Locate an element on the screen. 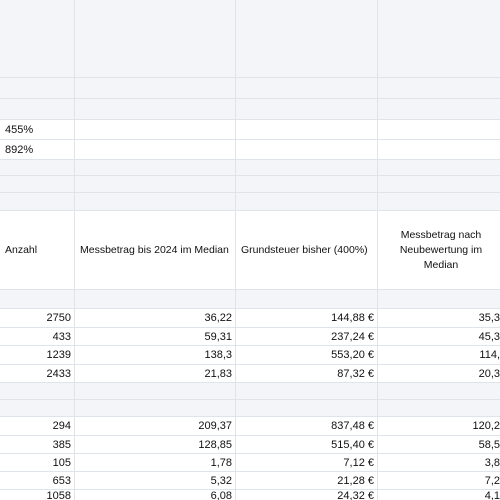  anzahl-cell: 1058 is located at coordinates (37, 495).